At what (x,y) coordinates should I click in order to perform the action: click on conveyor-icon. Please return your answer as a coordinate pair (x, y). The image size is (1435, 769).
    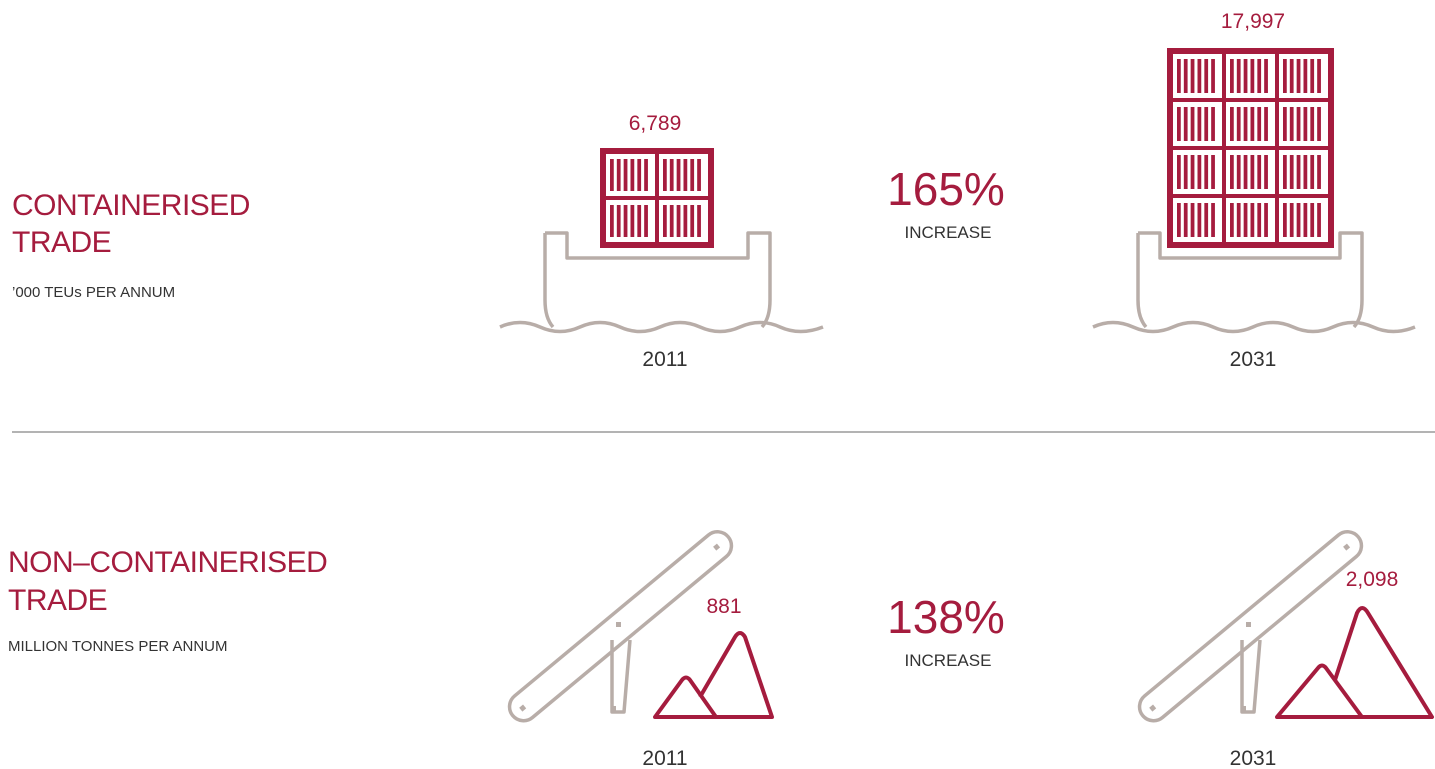
    Looking at the image, I should click on (620, 626).